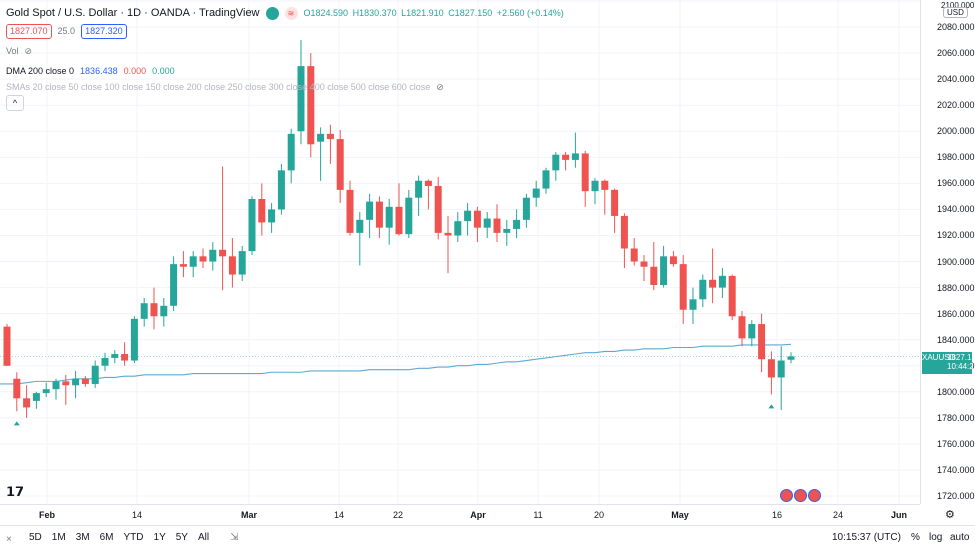  What do you see at coordinates (133, 537) in the screenshot?
I see `range-ytd: YTD` at bounding box center [133, 537].